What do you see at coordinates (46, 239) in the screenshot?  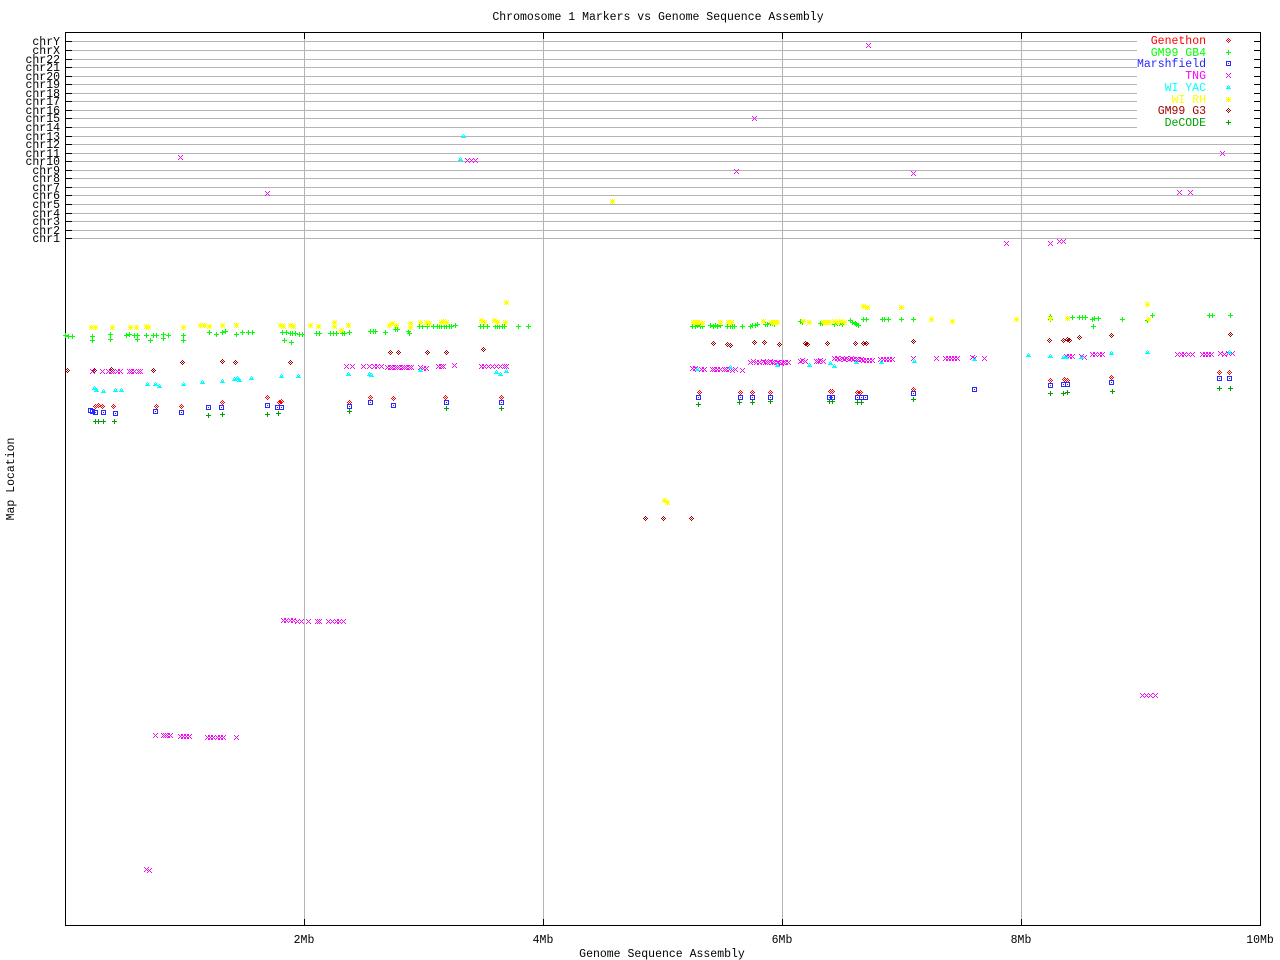 I see `svg-text: chr1` at bounding box center [46, 239].